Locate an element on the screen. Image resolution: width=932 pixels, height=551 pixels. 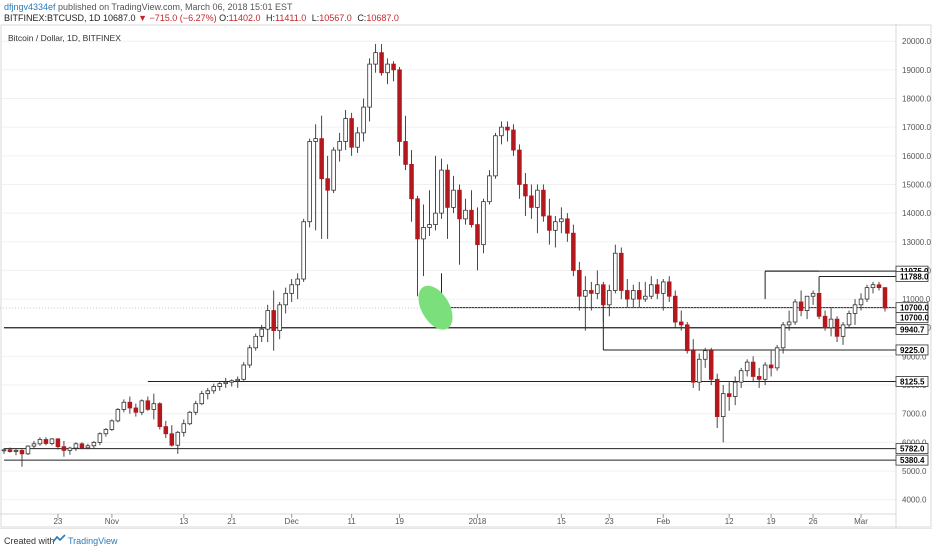
author-link: dfjngv4334ef is located at coordinates (30, 7).